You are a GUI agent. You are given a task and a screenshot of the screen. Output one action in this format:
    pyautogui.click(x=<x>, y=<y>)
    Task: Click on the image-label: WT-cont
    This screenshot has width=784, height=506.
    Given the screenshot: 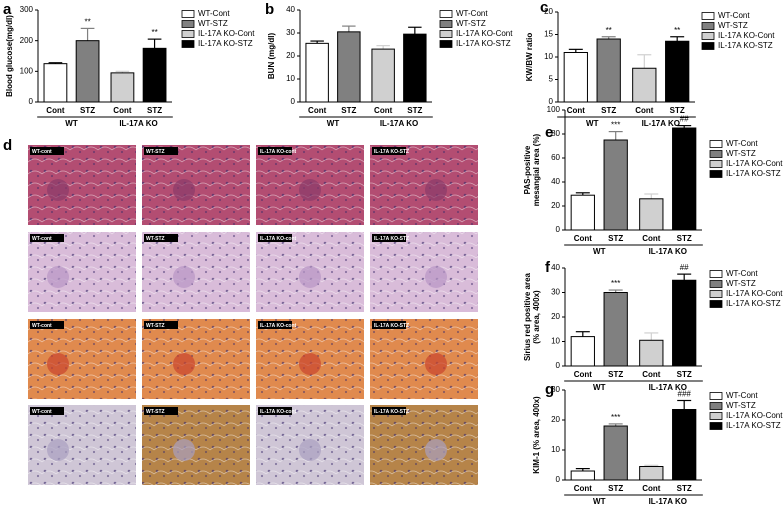 What is the action you would take?
    pyautogui.click(x=42, y=412)
    